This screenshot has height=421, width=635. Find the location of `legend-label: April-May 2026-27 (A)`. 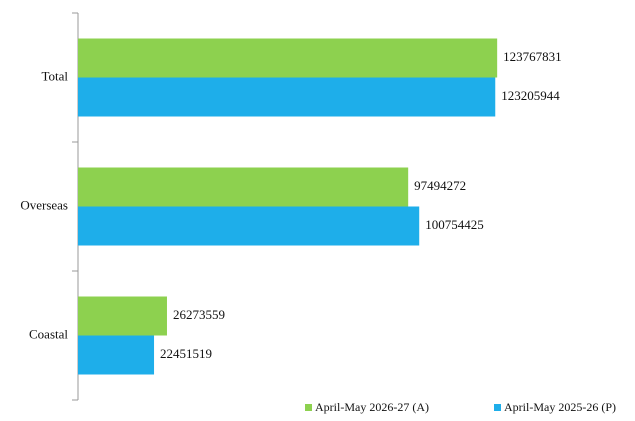

legend-label: April-May 2026-27 (A) is located at coordinates (372, 407).